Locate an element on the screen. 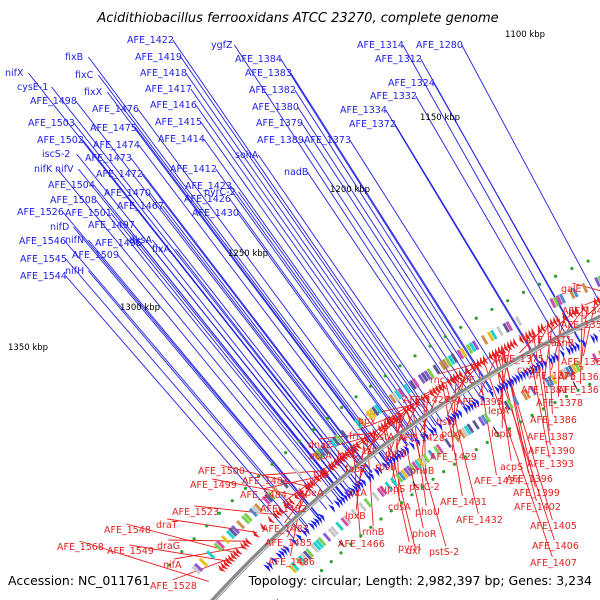  reverse-gene-label-psts-2: pstS-2 is located at coordinates (444, 552).